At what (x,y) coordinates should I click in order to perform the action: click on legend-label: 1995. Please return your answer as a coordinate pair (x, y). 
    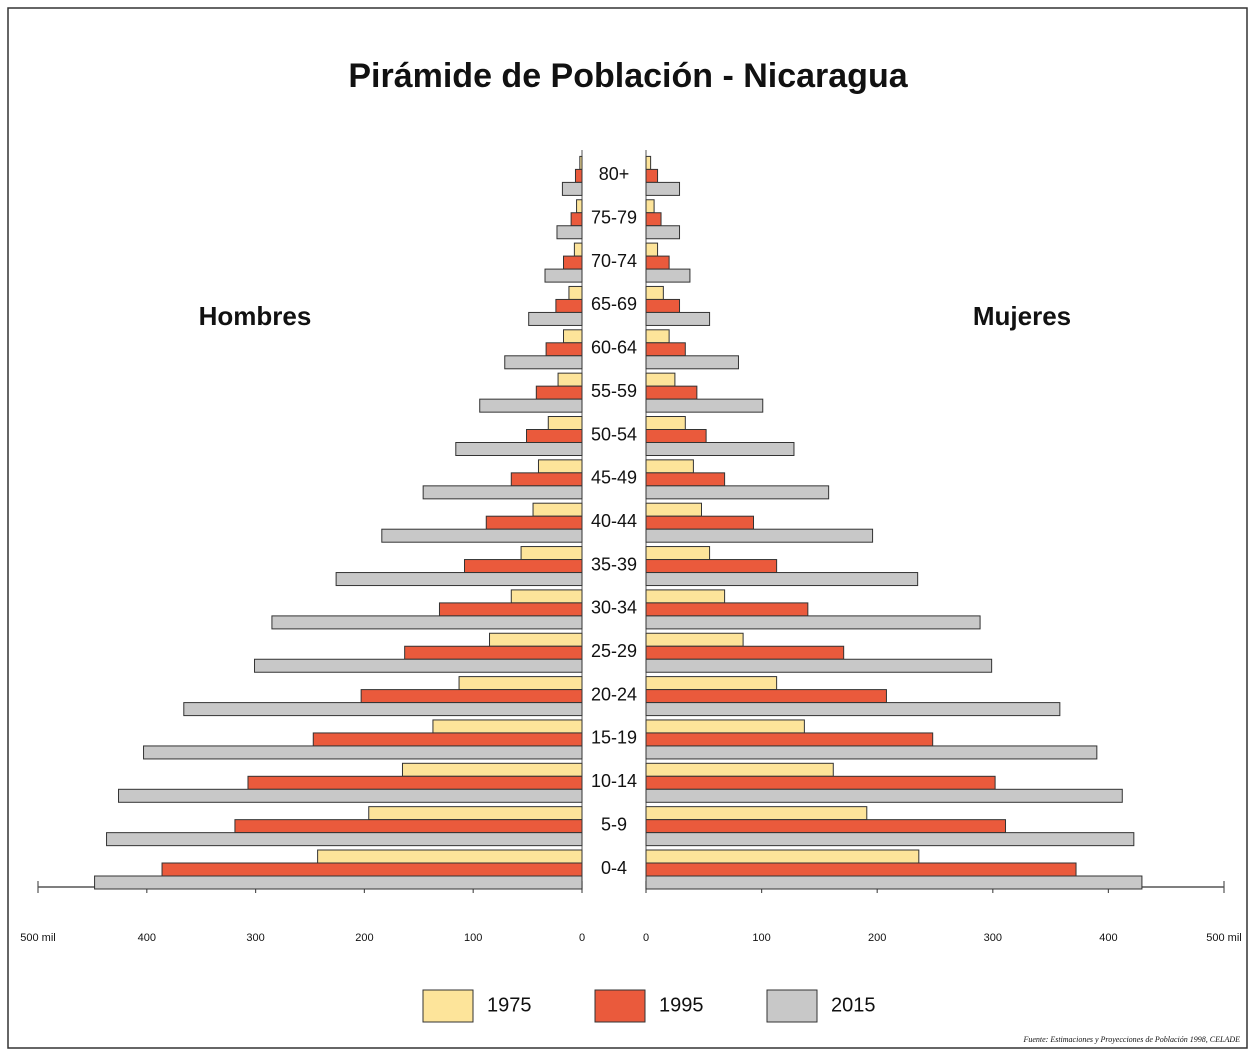
    Looking at the image, I should click on (681, 1005).